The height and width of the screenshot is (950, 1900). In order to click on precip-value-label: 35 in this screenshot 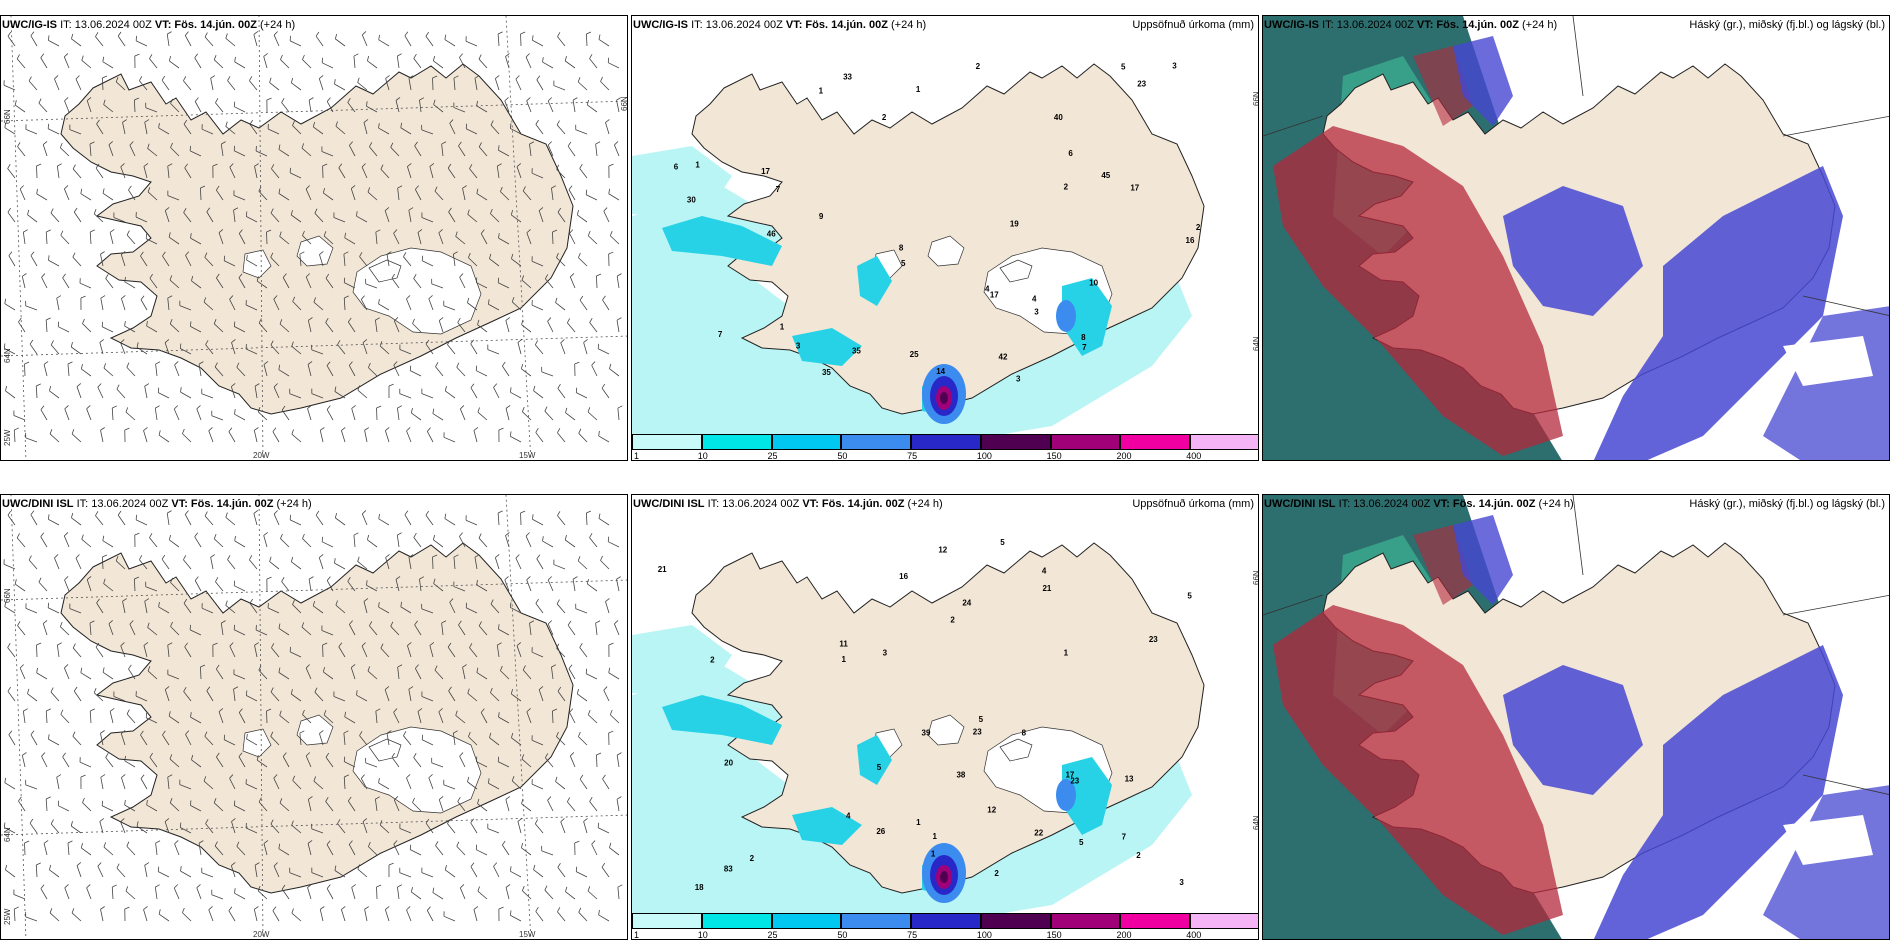, I will do `click(826, 372)`.